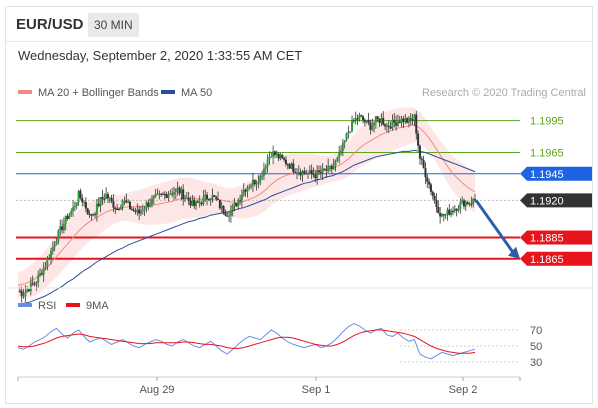 This screenshot has width=598, height=408. Describe the element at coordinates (196, 93) in the screenshot. I see `legend-label-ma50: MA 50` at that location.